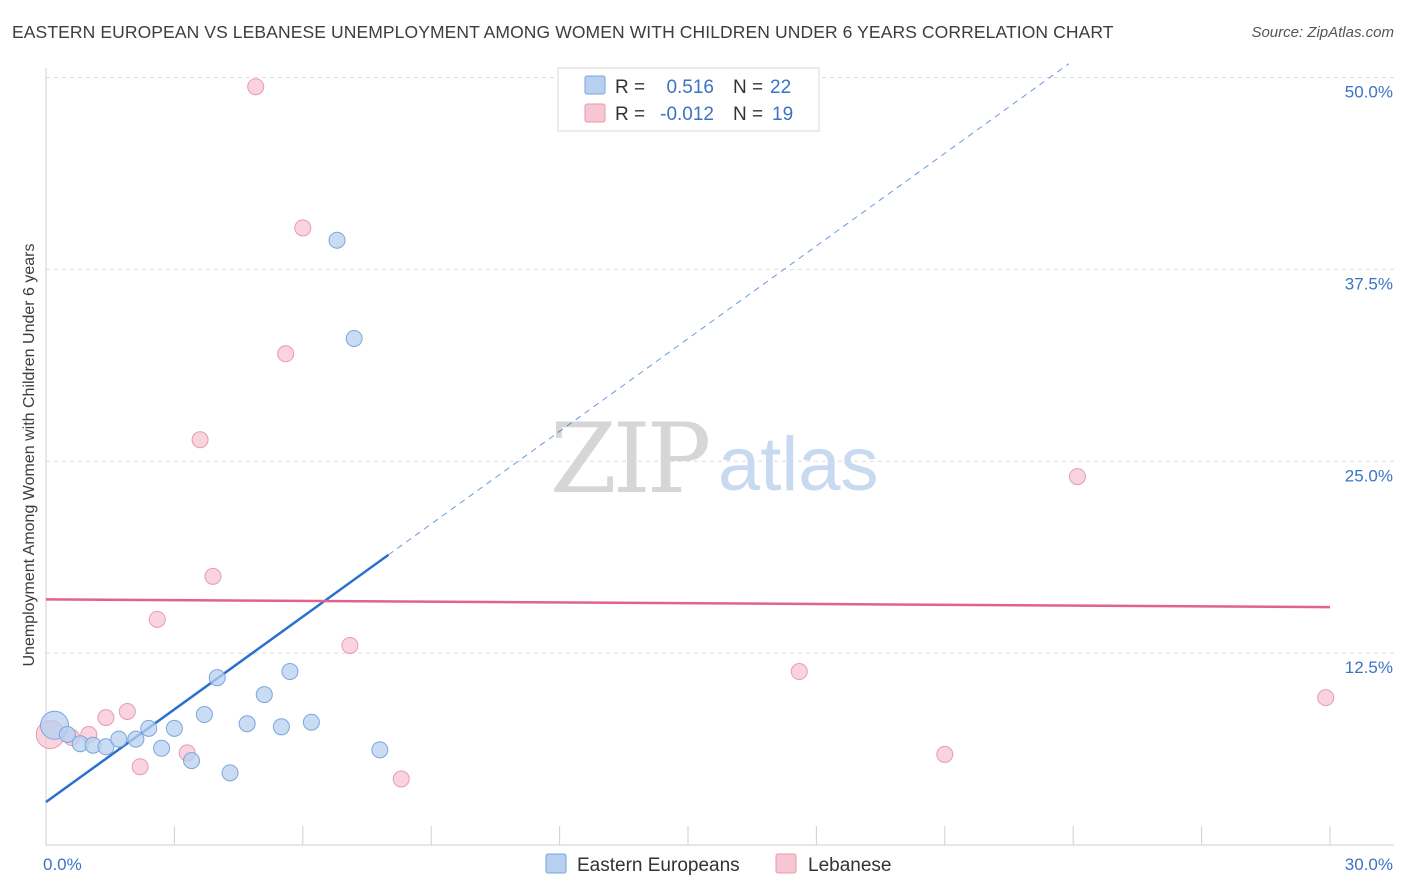 The image size is (1406, 892). I want to click on stats-n-label-1: N =, so click(748, 87).